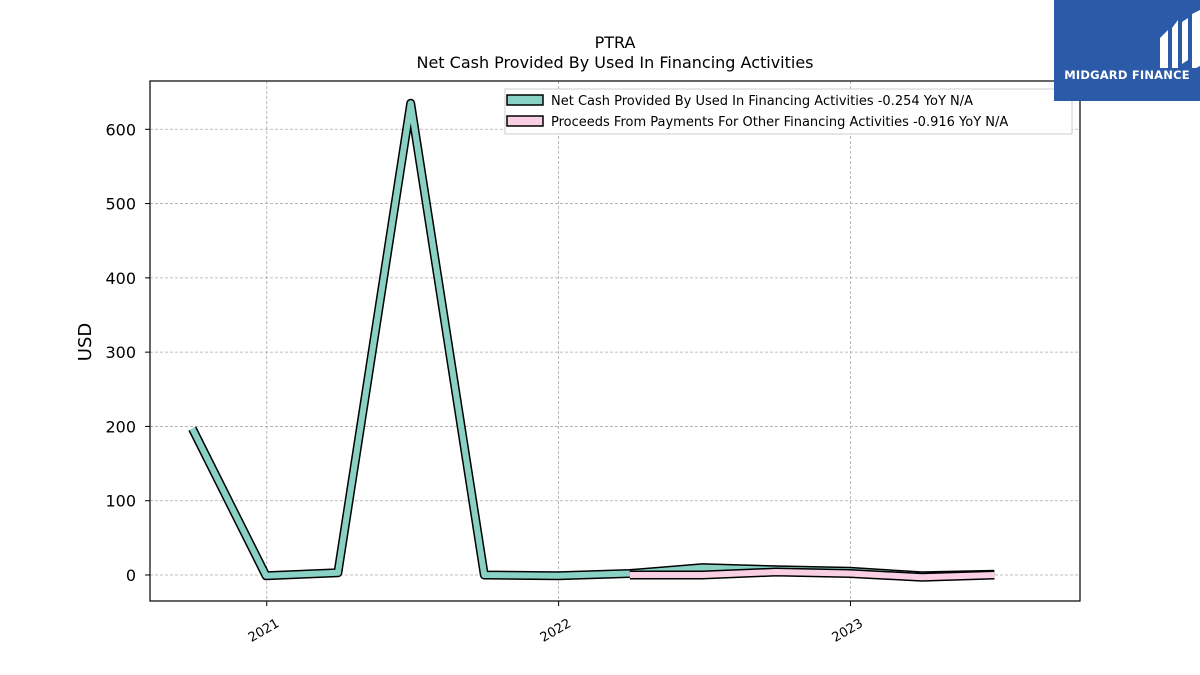 The width and height of the screenshot is (1200, 675). Describe the element at coordinates (131, 575) in the screenshot. I see `y-tick-label: 0` at that location.